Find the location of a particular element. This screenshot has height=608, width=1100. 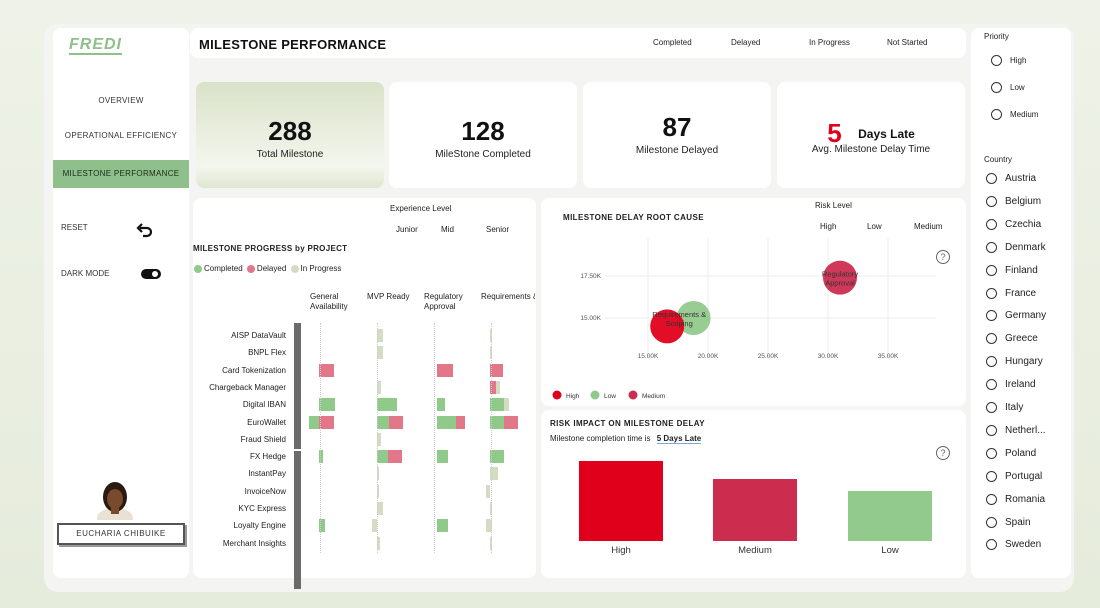

country-option: Romania is located at coordinates (1015, 499).